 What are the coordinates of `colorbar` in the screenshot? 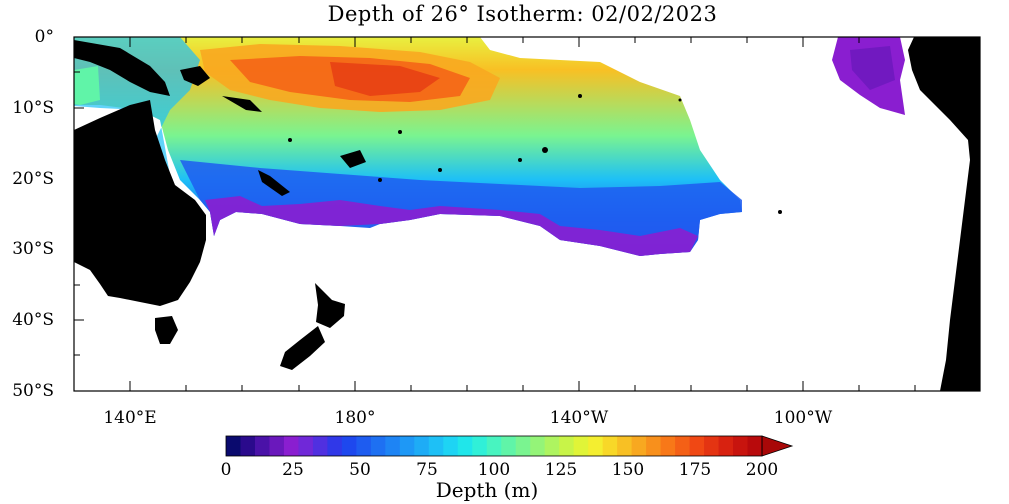 It's located at (509, 446).